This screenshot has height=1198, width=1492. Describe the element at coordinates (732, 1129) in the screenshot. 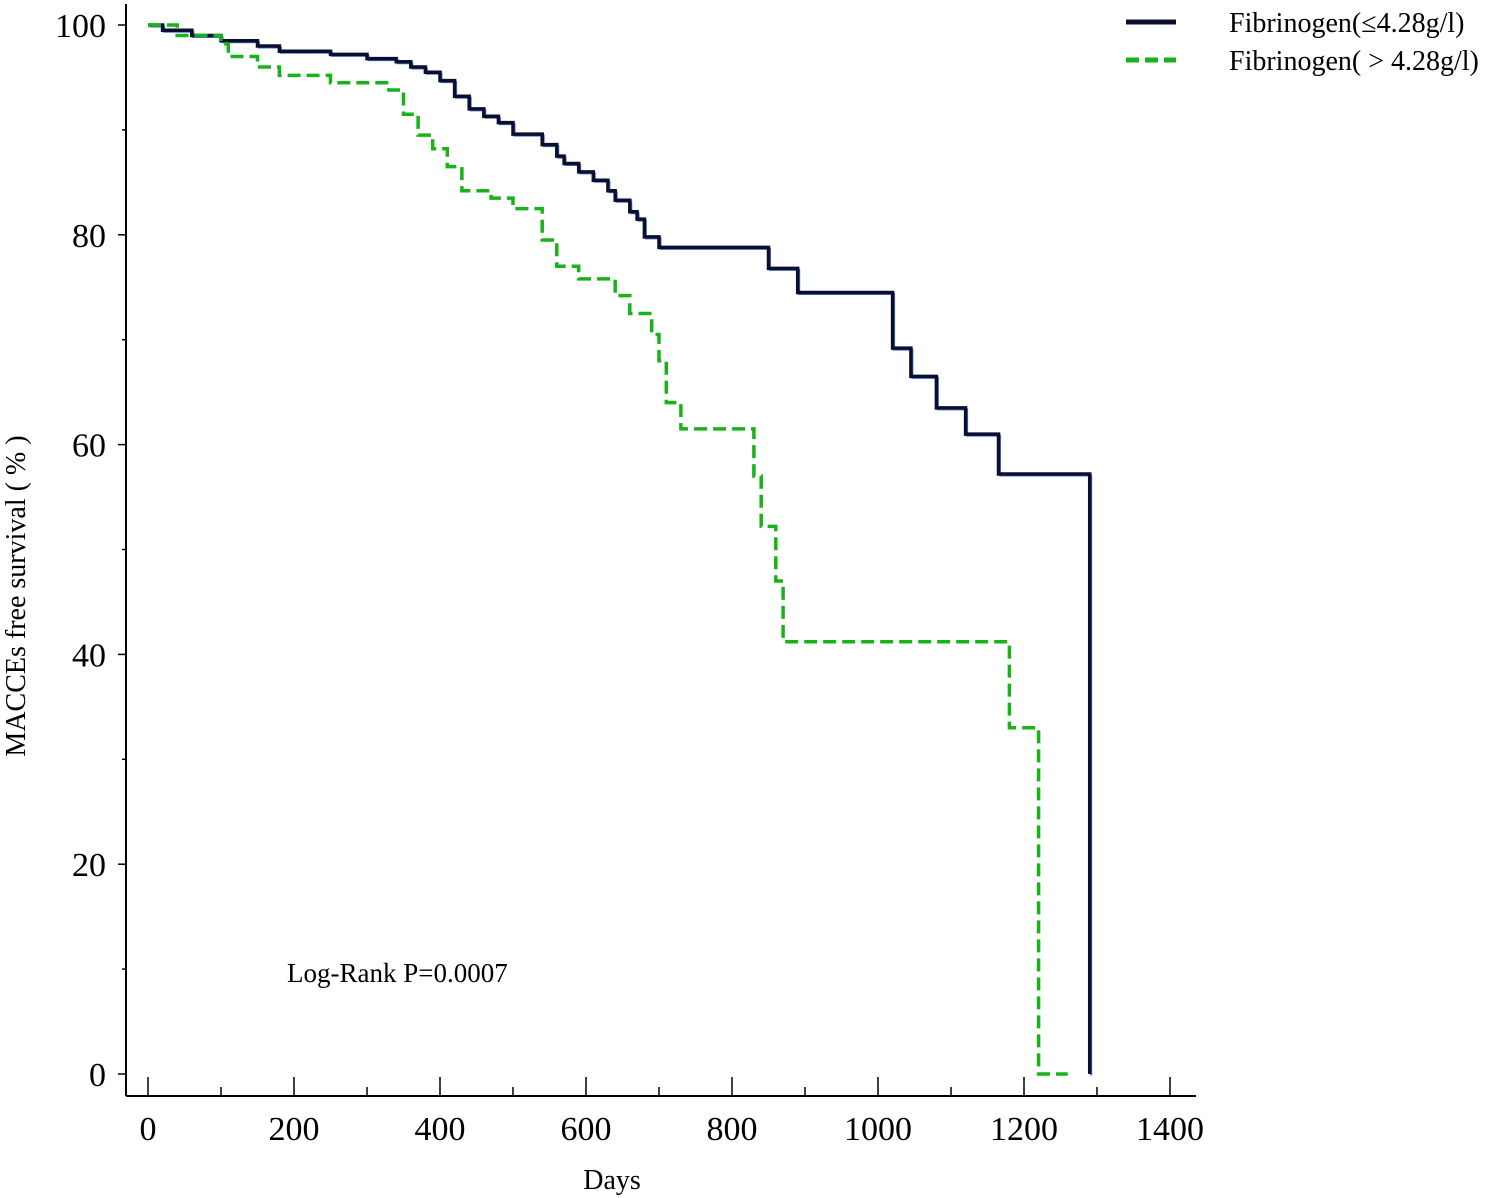

I see `x-tick-label: 800` at that location.